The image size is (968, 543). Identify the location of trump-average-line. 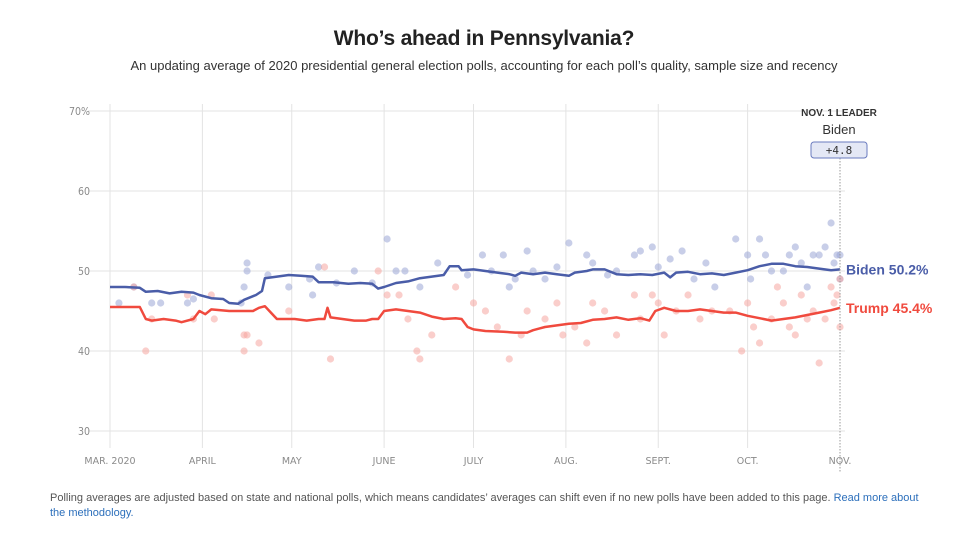
(475, 319).